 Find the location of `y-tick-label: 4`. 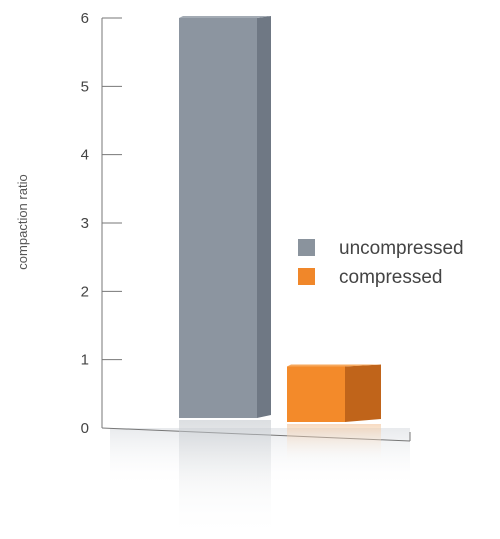

y-tick-label: 4 is located at coordinates (85, 155).